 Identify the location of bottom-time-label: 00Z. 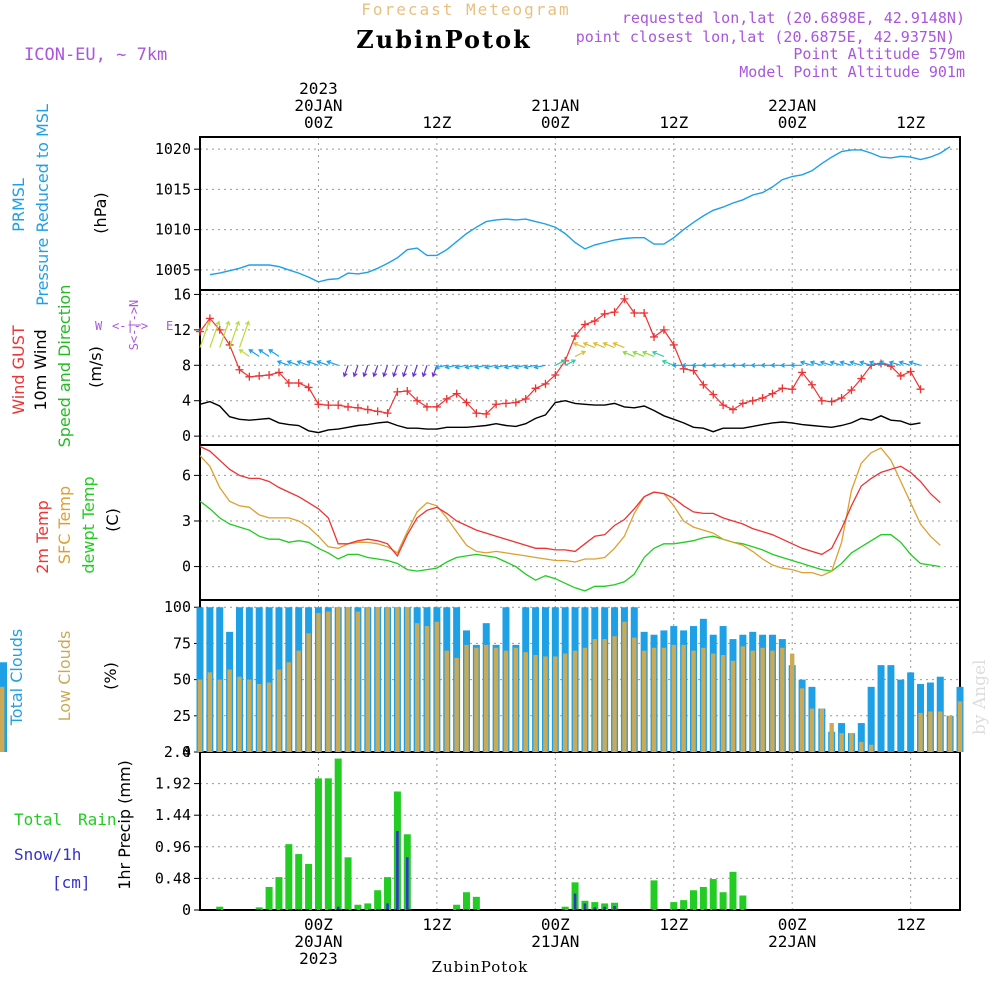
(318, 924).